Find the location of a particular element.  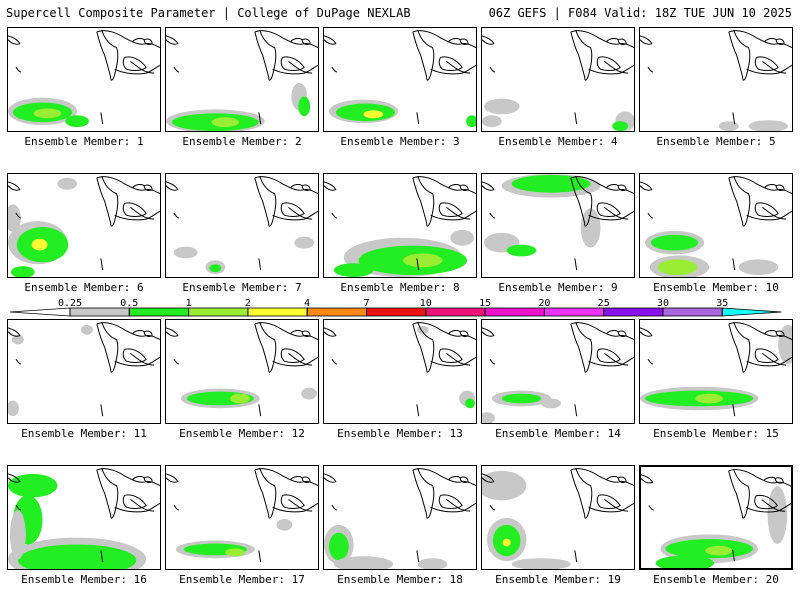

ensemble-member-label: Ensemble Member: 13 is located at coordinates (400, 433).